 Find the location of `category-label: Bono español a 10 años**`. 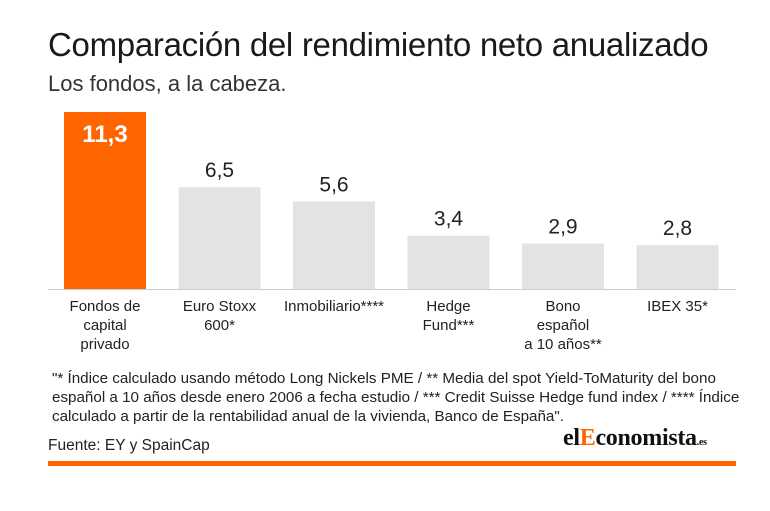

category-label: Bono español a 10 años** is located at coordinates (563, 325).